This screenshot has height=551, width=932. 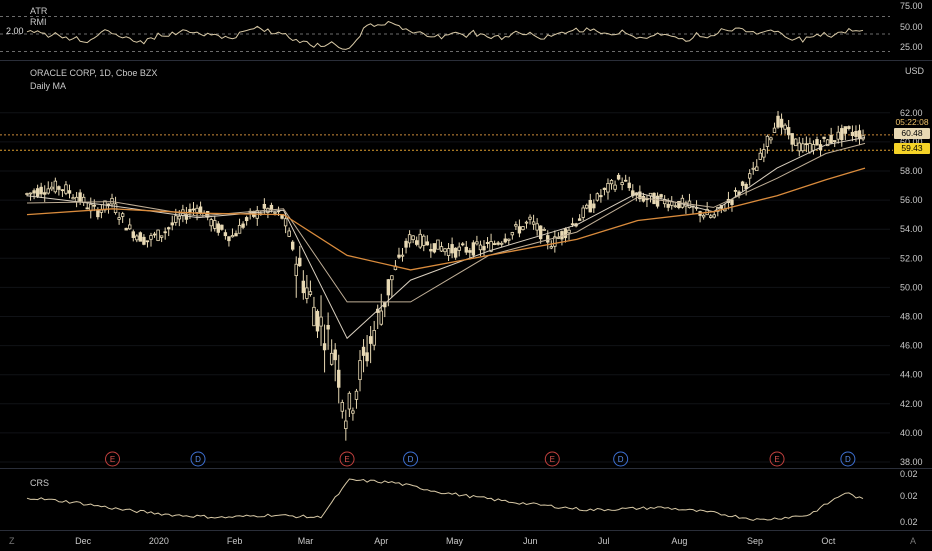 I want to click on crs-scale-top: 0.02, so click(x=909, y=474).